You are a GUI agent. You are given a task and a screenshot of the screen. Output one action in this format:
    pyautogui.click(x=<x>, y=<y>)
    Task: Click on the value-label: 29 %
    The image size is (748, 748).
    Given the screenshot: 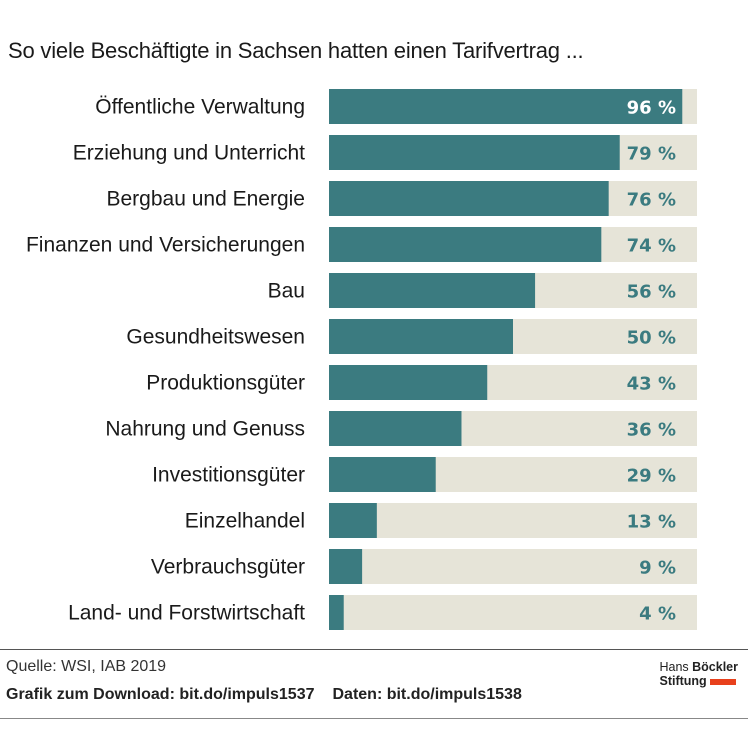 What is the action you would take?
    pyautogui.click(x=651, y=476)
    